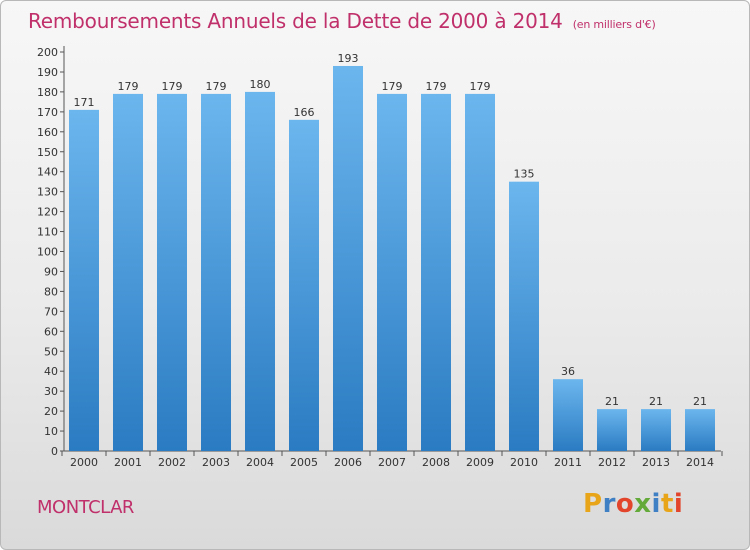 This screenshot has width=750, height=550. What do you see at coordinates (593, 504) in the screenshot?
I see `logo-letter: P` at bounding box center [593, 504].